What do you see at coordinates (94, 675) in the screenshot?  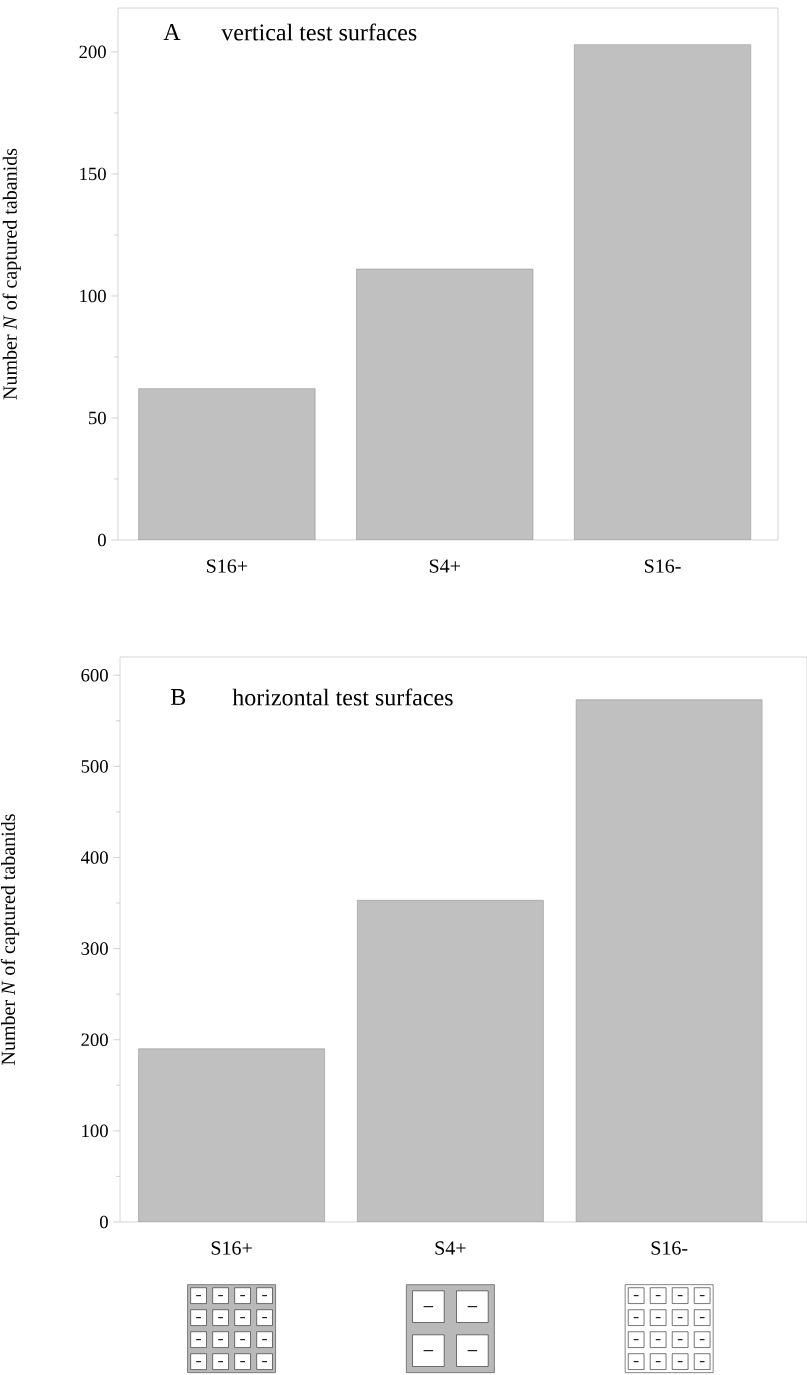 I see `y-tick-label: 600` at bounding box center [94, 675].